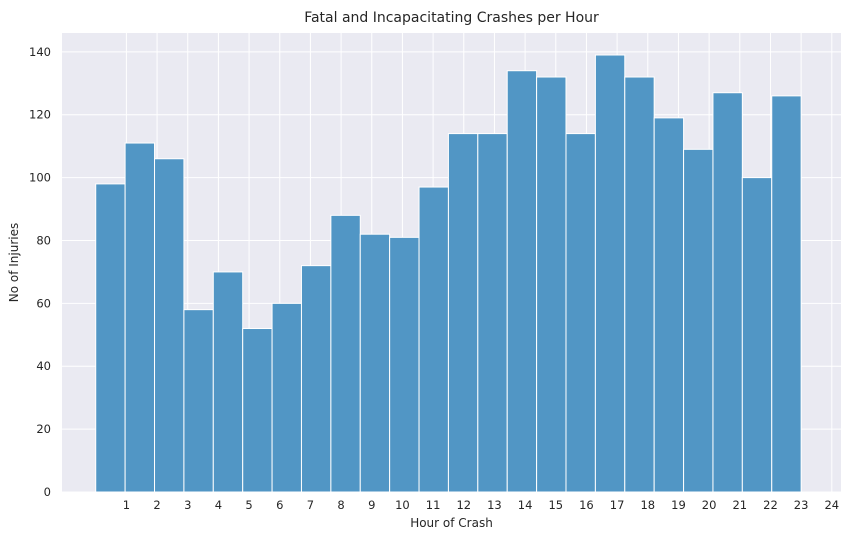 The height and width of the screenshot is (541, 848). What do you see at coordinates (433, 505) in the screenshot?
I see `x-tick-label: 11` at bounding box center [433, 505].